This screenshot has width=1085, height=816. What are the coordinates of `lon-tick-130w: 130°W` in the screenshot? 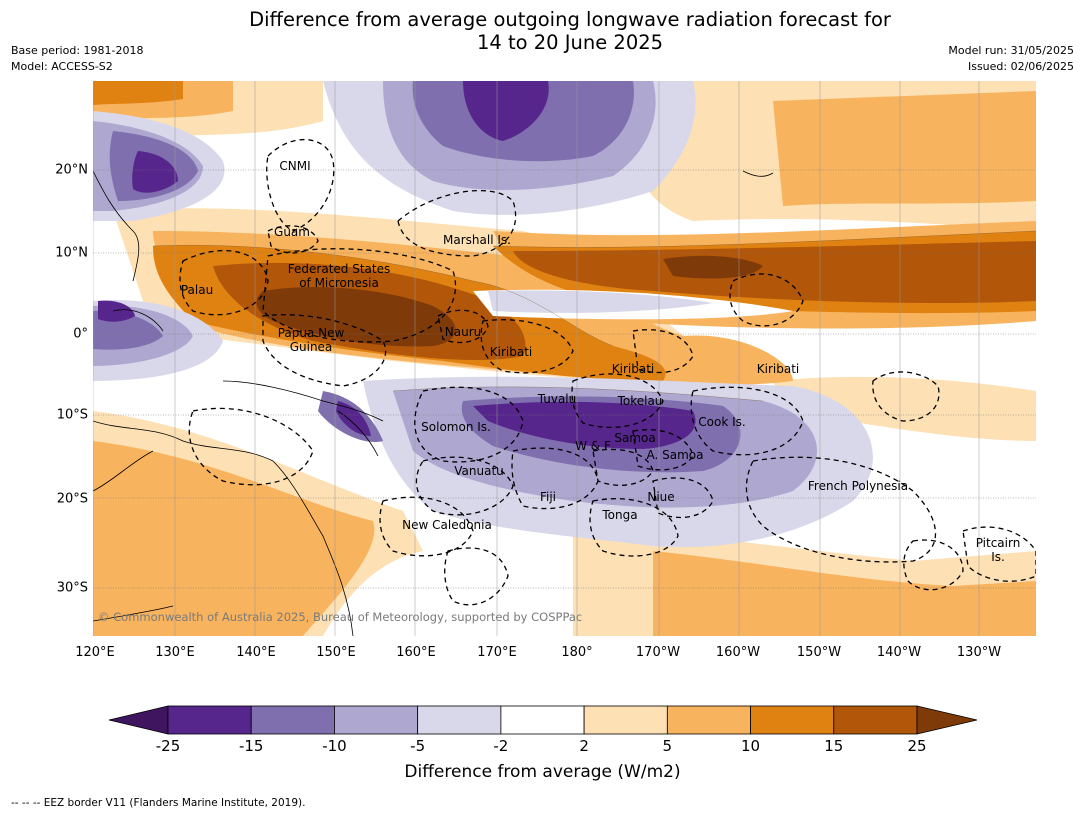 It's located at (979, 652).